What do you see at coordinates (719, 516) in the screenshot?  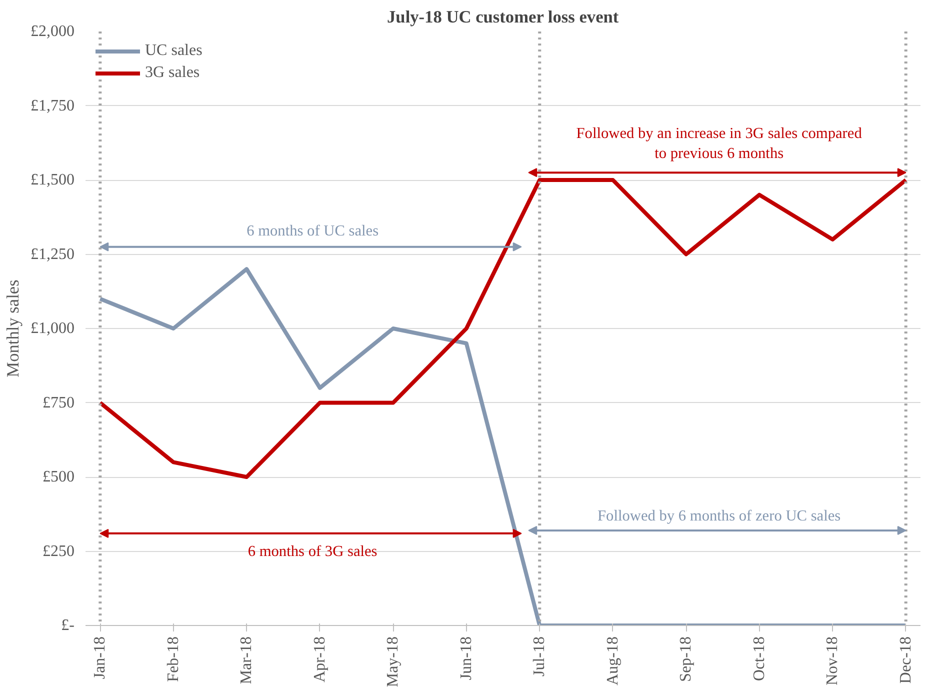 I see `annotation: Followed by 6 months of zero UC sales` at bounding box center [719, 516].